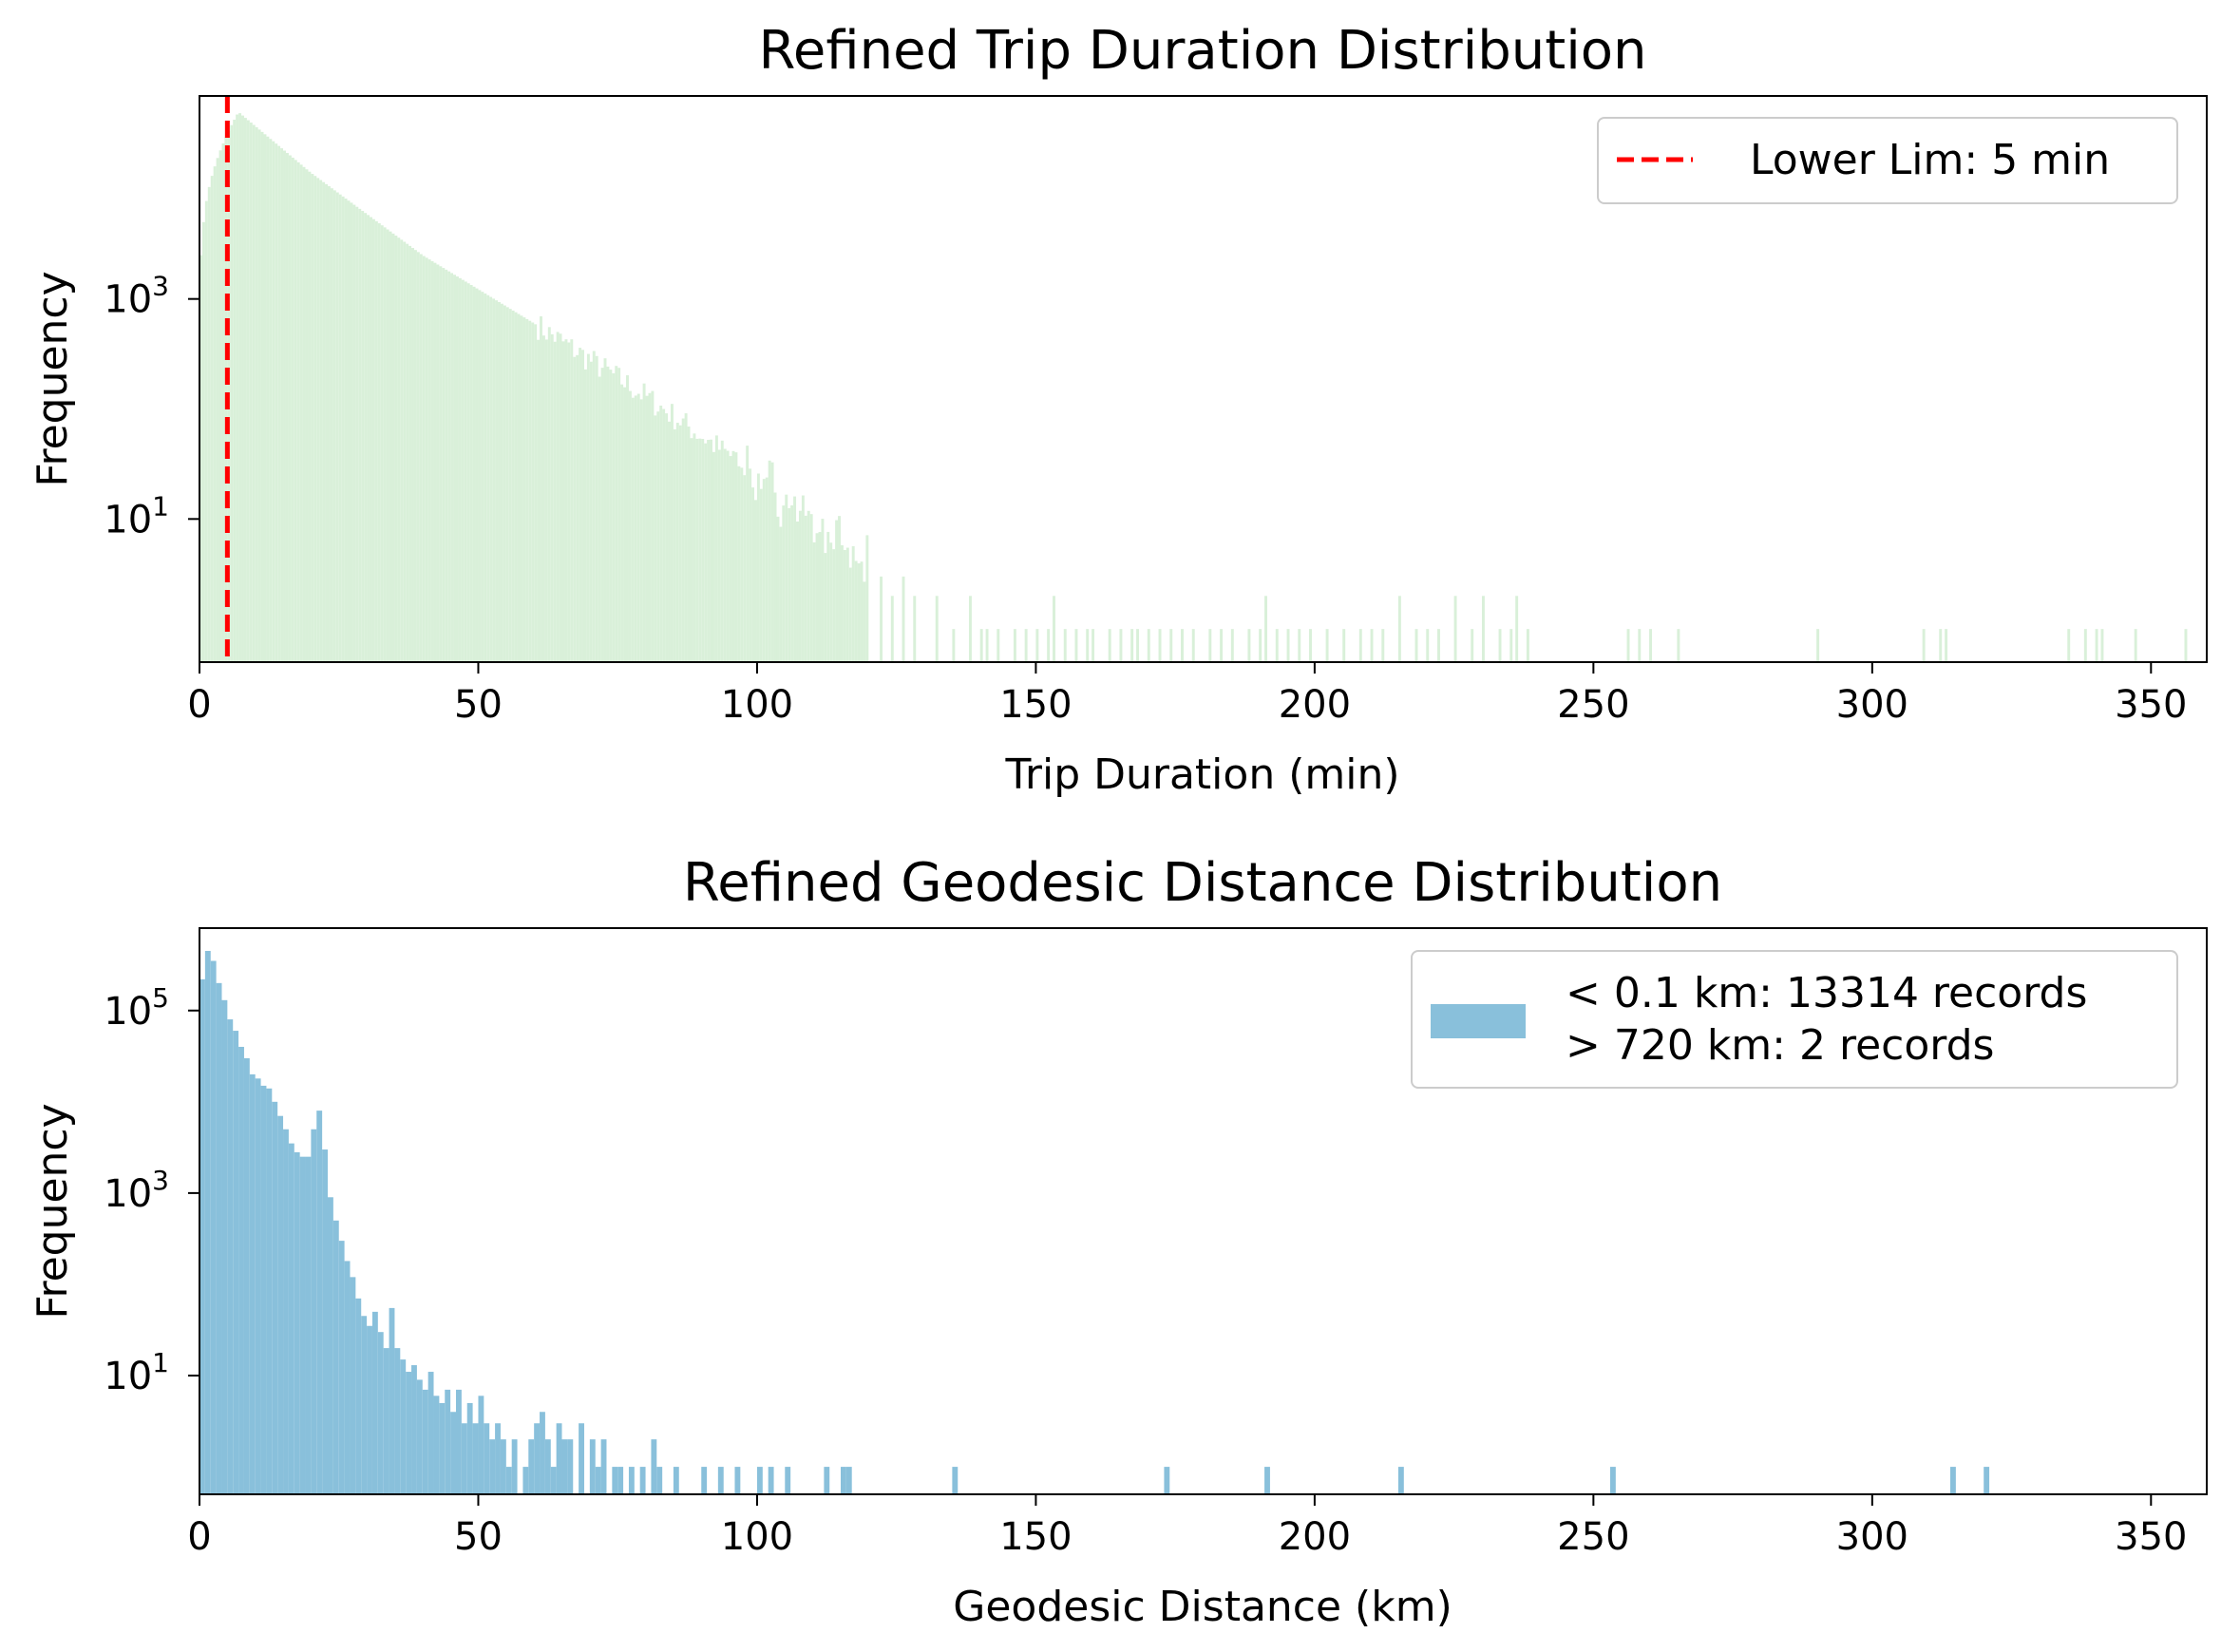 Image resolution: width=2221 pixels, height=1652 pixels. Describe the element at coordinates (52, 378) in the screenshot. I see `trip-duration-y-axis-label: Frequency` at that location.